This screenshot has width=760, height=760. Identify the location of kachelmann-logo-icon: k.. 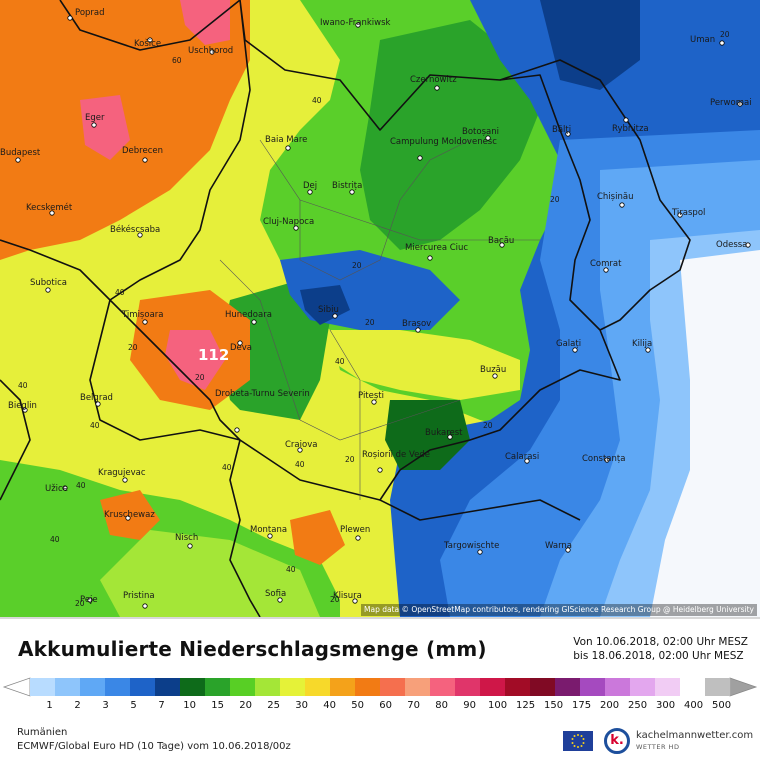
(617, 741).